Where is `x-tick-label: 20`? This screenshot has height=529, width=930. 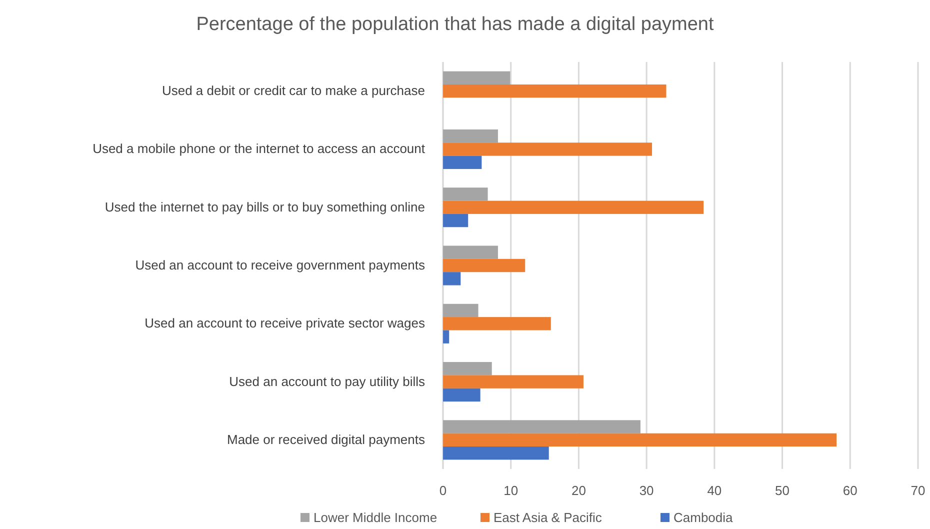
x-tick-label: 20 is located at coordinates (578, 490).